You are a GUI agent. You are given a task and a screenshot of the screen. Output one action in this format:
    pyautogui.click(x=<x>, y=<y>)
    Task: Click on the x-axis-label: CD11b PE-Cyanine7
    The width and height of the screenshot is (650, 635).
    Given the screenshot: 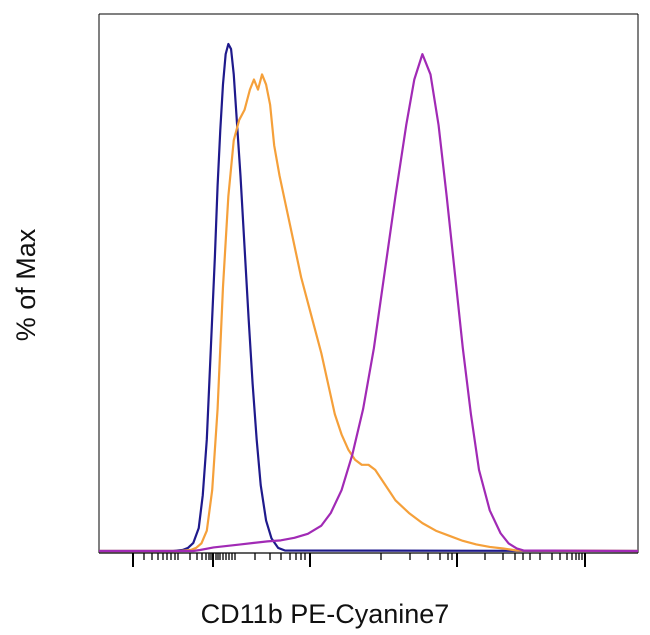 What is the action you would take?
    pyautogui.click(x=325, y=614)
    